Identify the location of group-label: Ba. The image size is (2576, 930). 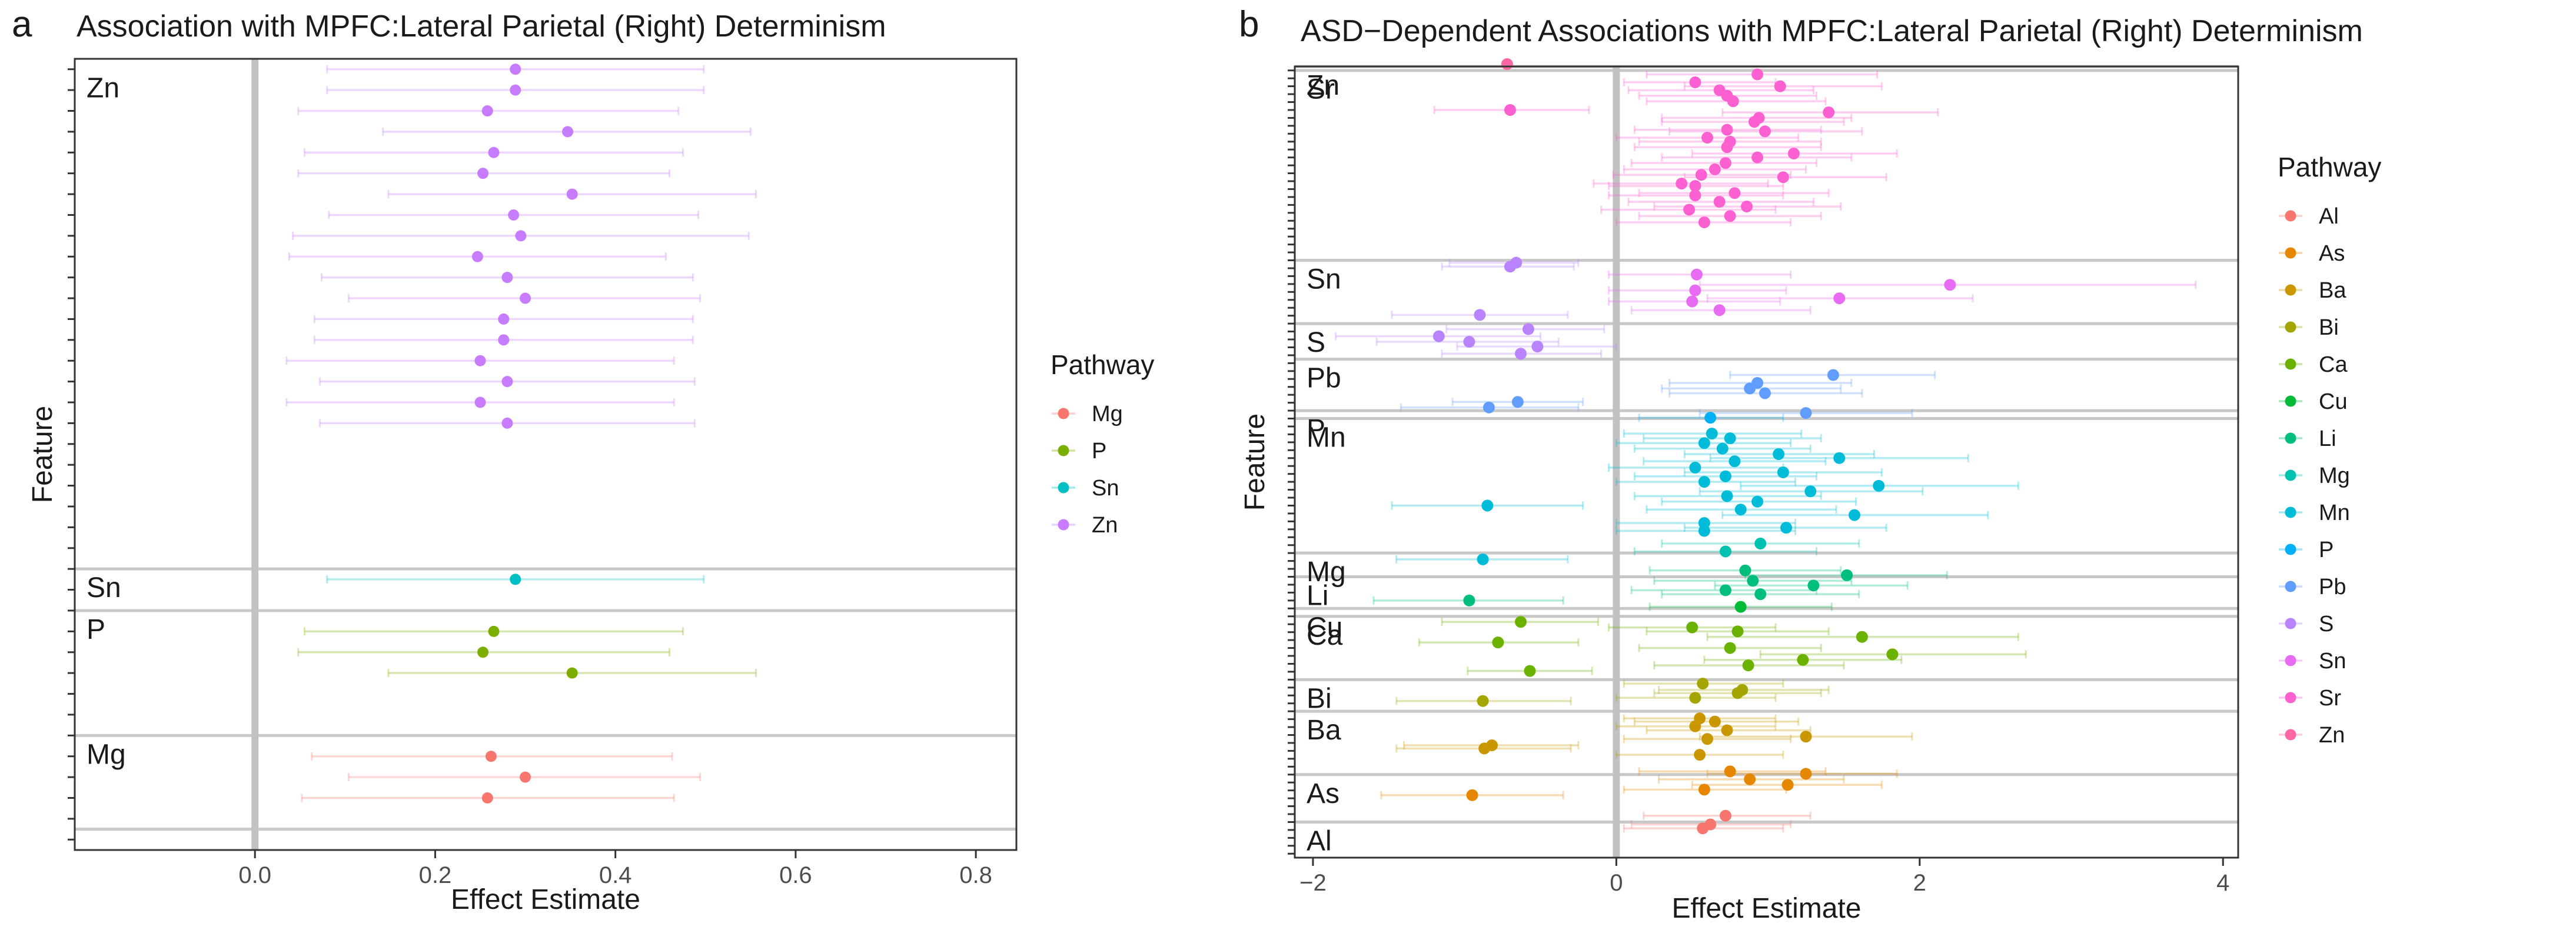
(1324, 730).